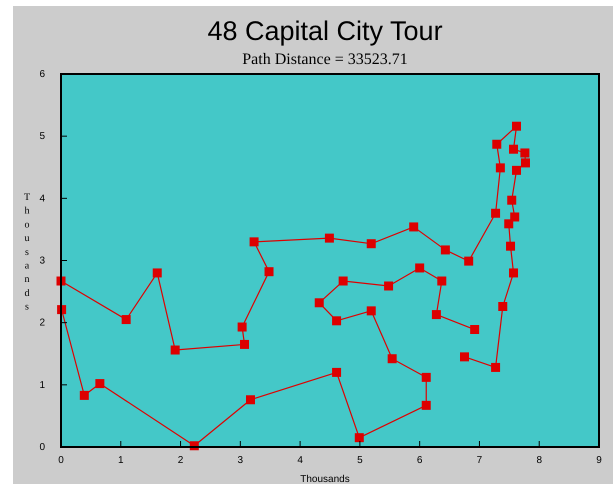  What do you see at coordinates (42, 74) in the screenshot?
I see `y-tick-label: 6` at bounding box center [42, 74].